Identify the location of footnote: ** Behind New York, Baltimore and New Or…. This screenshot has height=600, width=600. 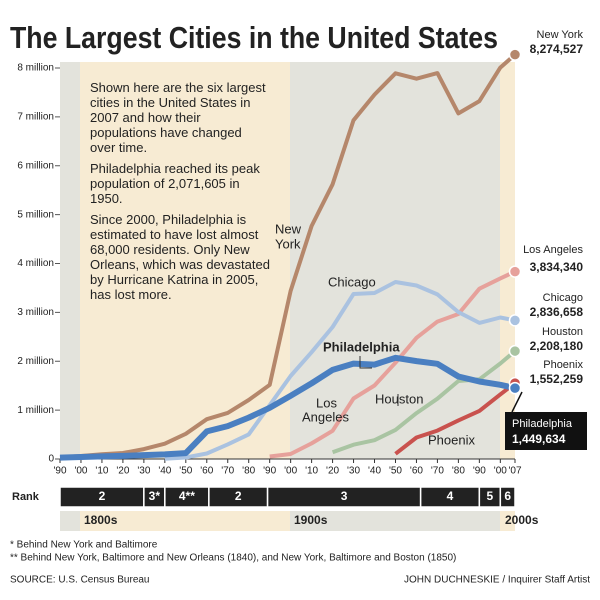
(233, 558).